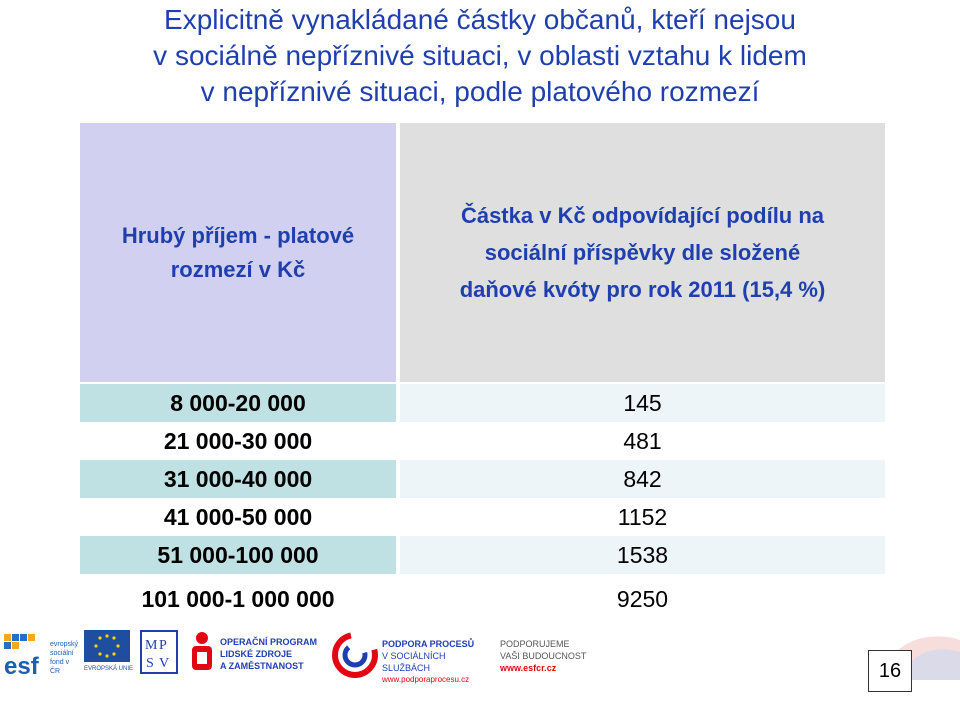 This screenshot has width=960, height=720. I want to click on esfcr-logo: PODPORUJEME VAŠI BUDOUCNOST www.esfcr.cz, so click(560, 655).